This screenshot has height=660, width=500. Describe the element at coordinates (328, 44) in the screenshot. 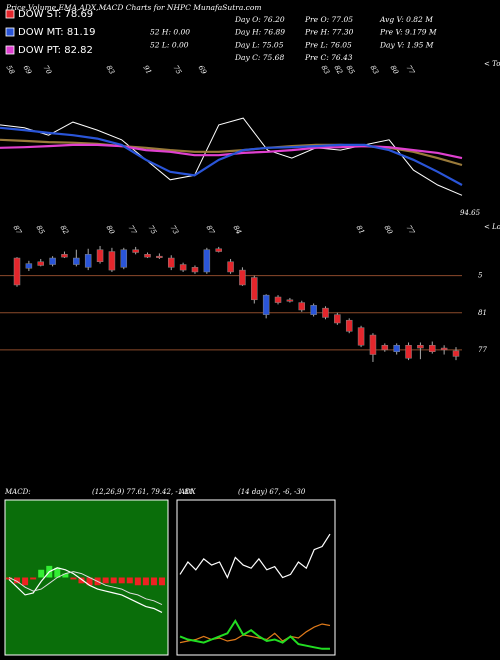

I see `stat-label: Pre L: 76.05` at that location.